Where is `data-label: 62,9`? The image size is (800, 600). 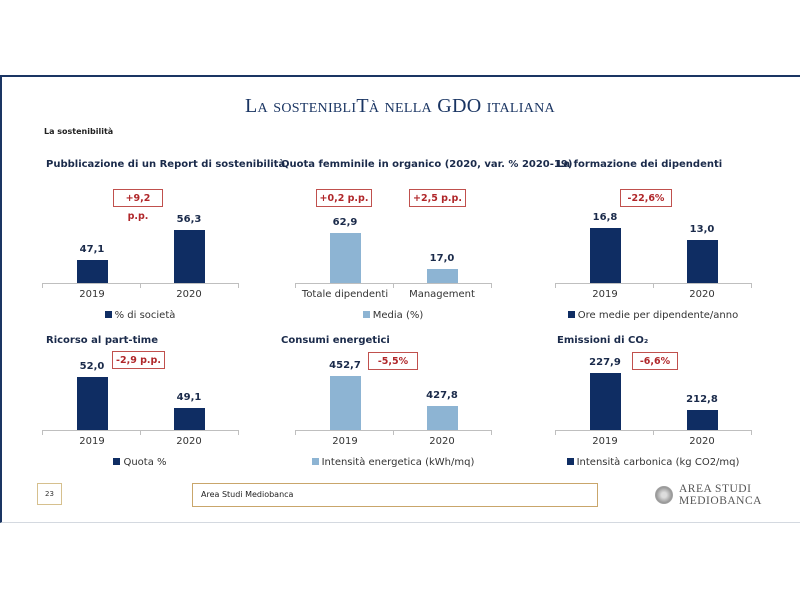 data-label: 62,9 is located at coordinates (345, 222).